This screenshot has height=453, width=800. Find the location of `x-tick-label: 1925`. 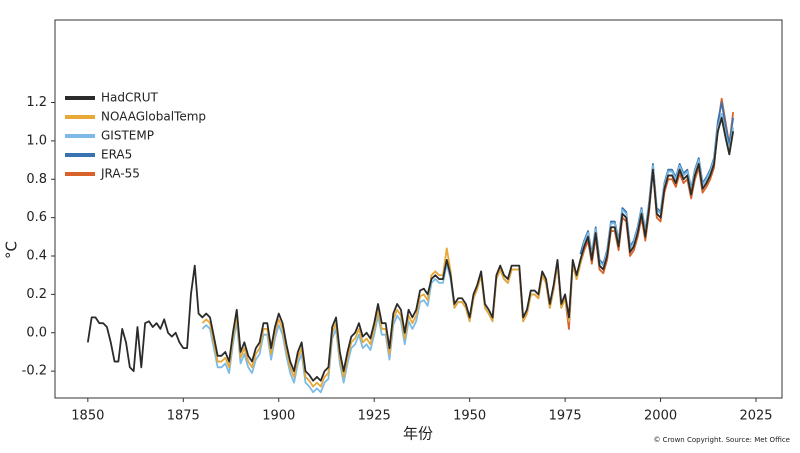

x-tick-label: 1925 is located at coordinates (374, 416).